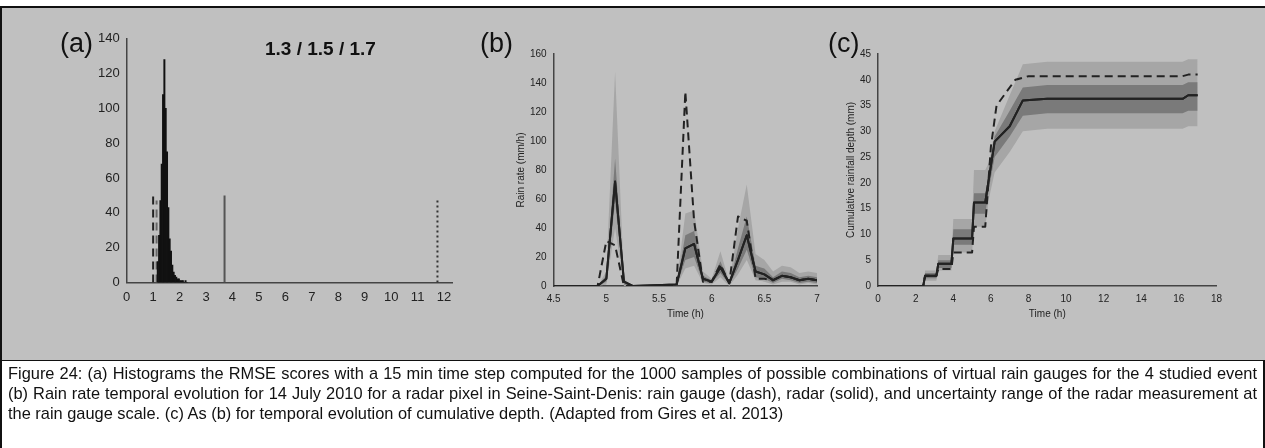 This screenshot has width=1265, height=448. Describe the element at coordinates (866, 156) in the screenshot. I see `y-tick-label: 25` at that location.